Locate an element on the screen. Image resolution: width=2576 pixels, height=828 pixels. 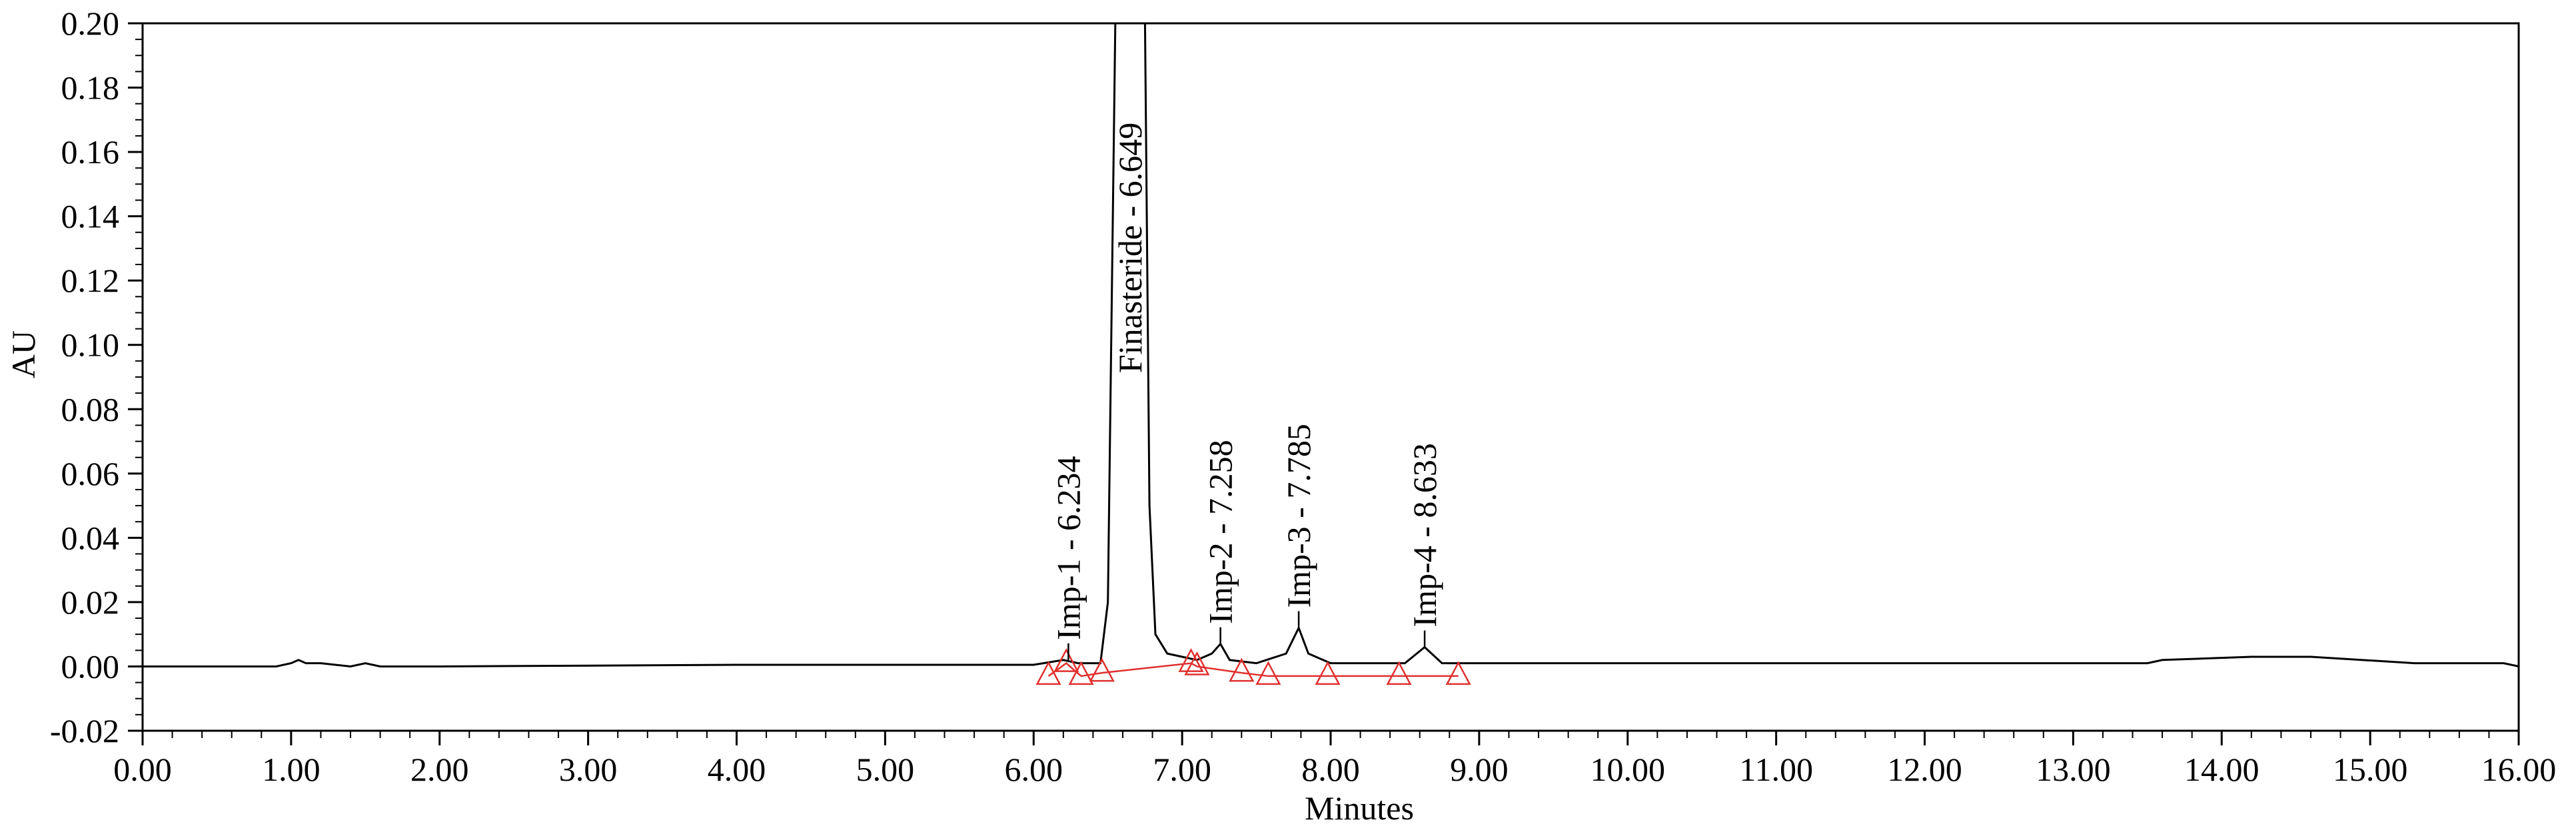
y-tick-label: -0.02 is located at coordinates (84, 730).